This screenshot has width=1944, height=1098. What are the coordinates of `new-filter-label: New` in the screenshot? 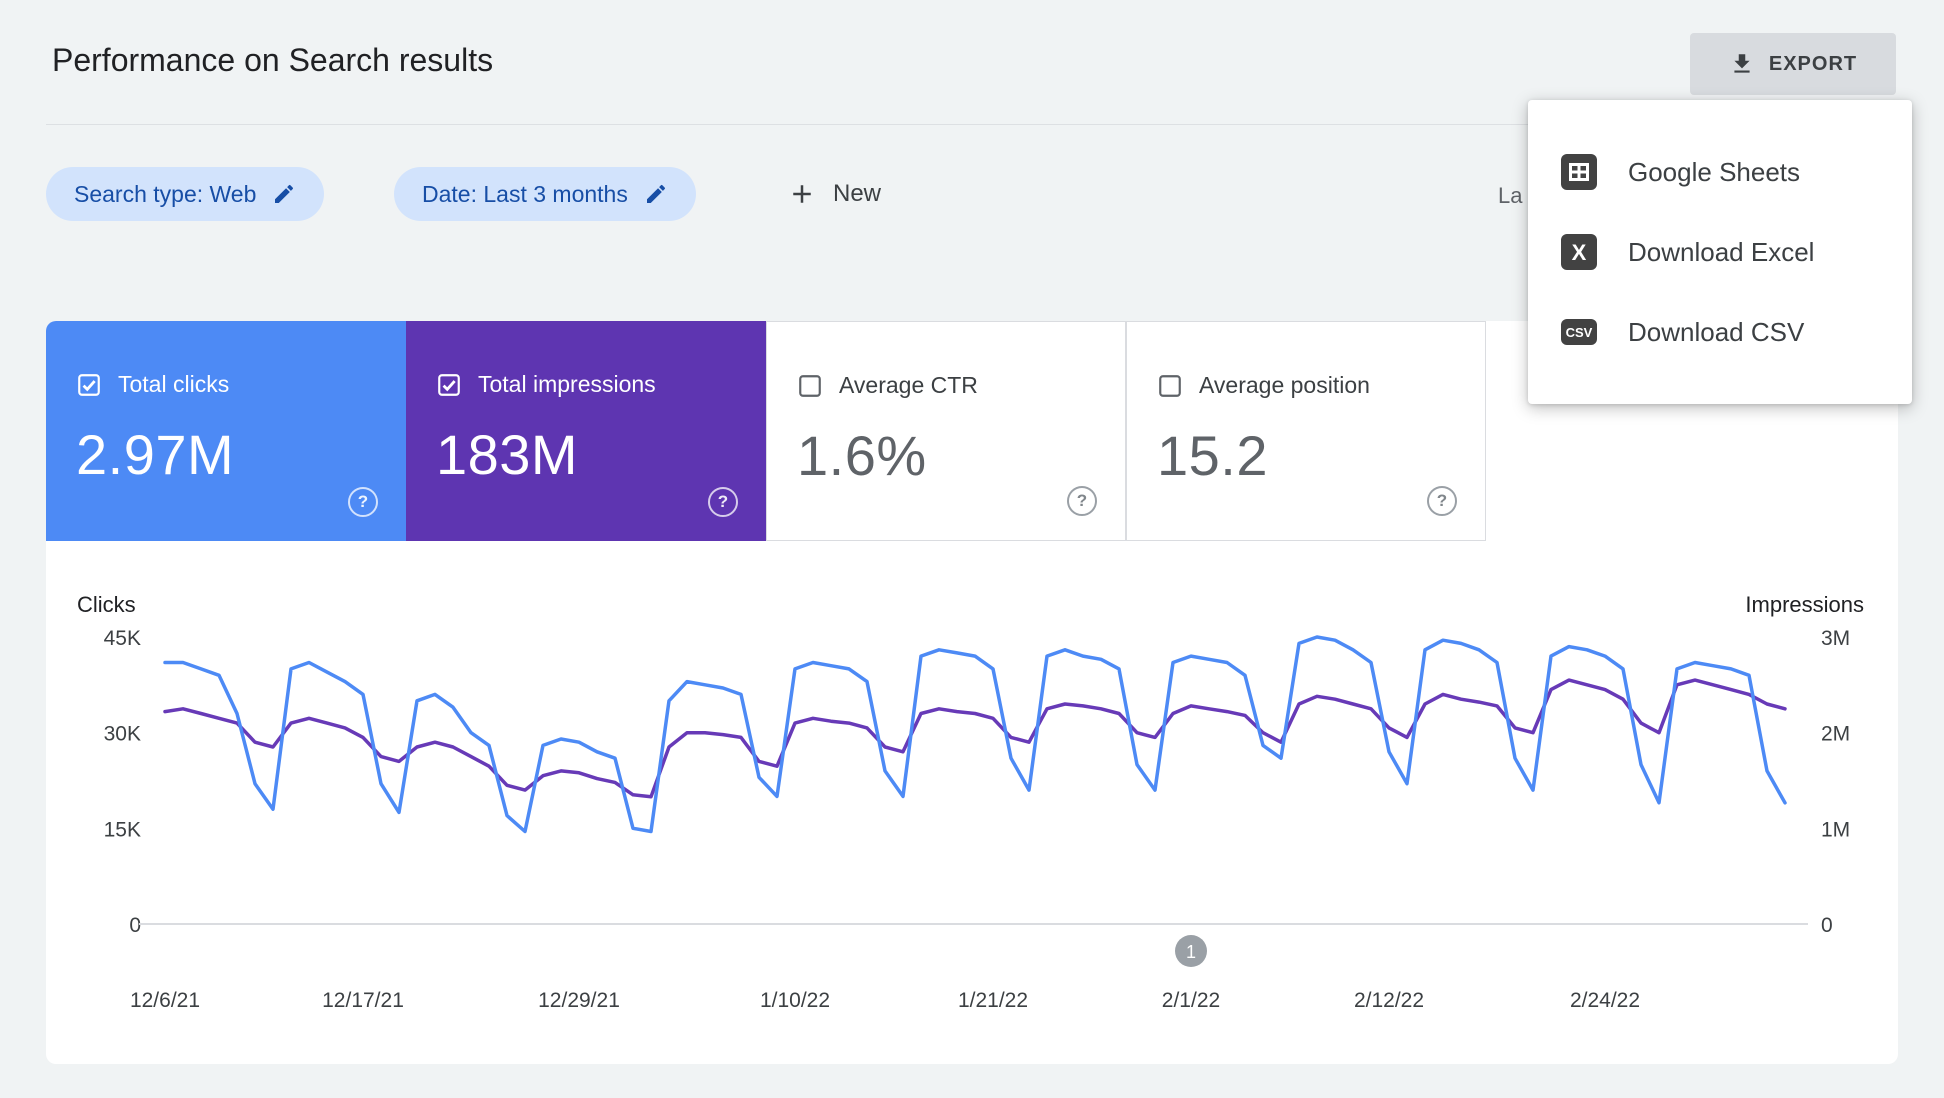 It's located at (857, 193).